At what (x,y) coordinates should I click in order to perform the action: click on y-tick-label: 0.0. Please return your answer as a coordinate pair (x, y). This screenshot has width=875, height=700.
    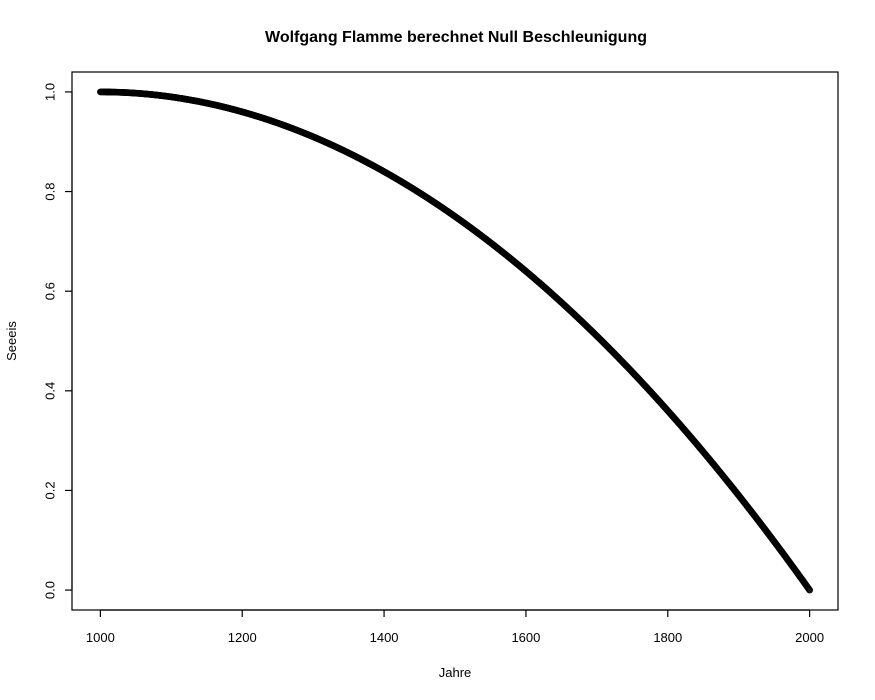
    Looking at the image, I should click on (50, 590).